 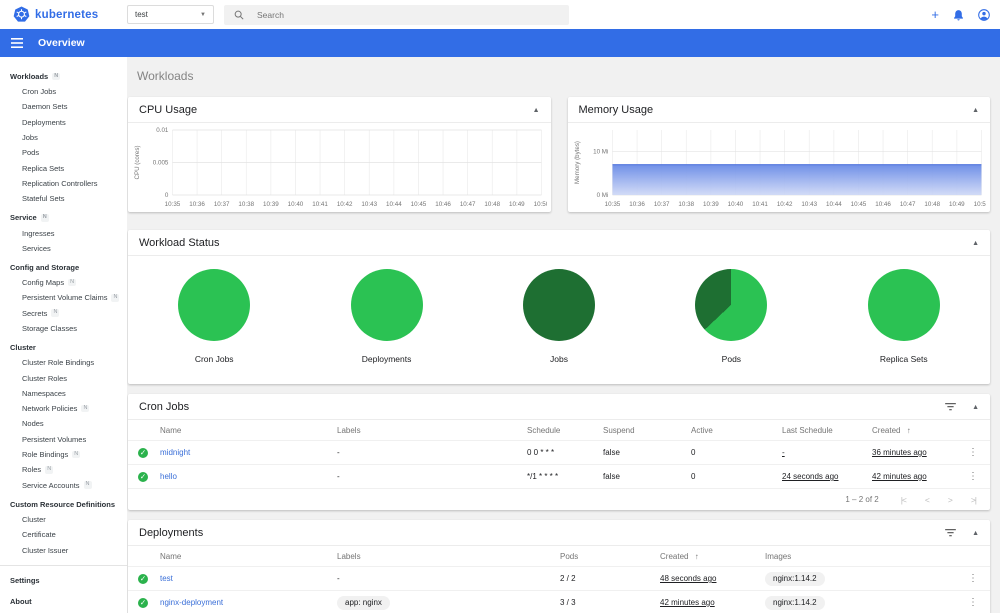 What do you see at coordinates (170, 14) in the screenshot?
I see `namespace-select: test ▼` at bounding box center [170, 14].